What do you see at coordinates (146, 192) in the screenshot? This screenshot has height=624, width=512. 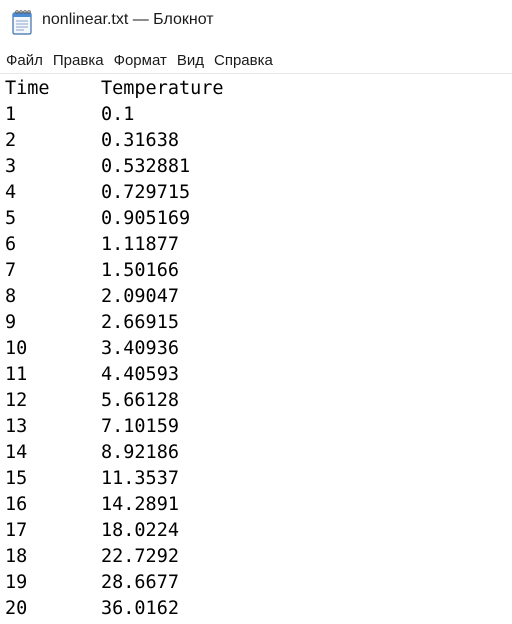 I see `temperature-value: 0.729715` at bounding box center [146, 192].